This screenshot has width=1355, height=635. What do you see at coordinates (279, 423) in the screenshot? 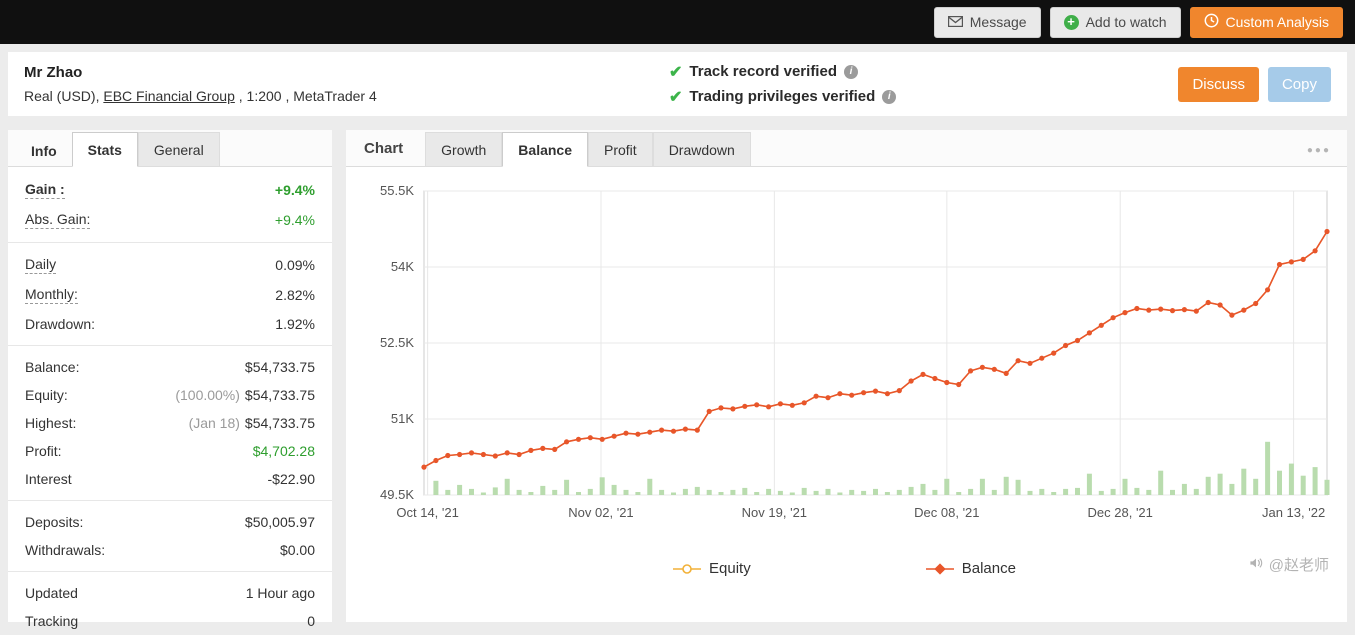
I see `stat-value-highest: $54,733.75` at bounding box center [279, 423].